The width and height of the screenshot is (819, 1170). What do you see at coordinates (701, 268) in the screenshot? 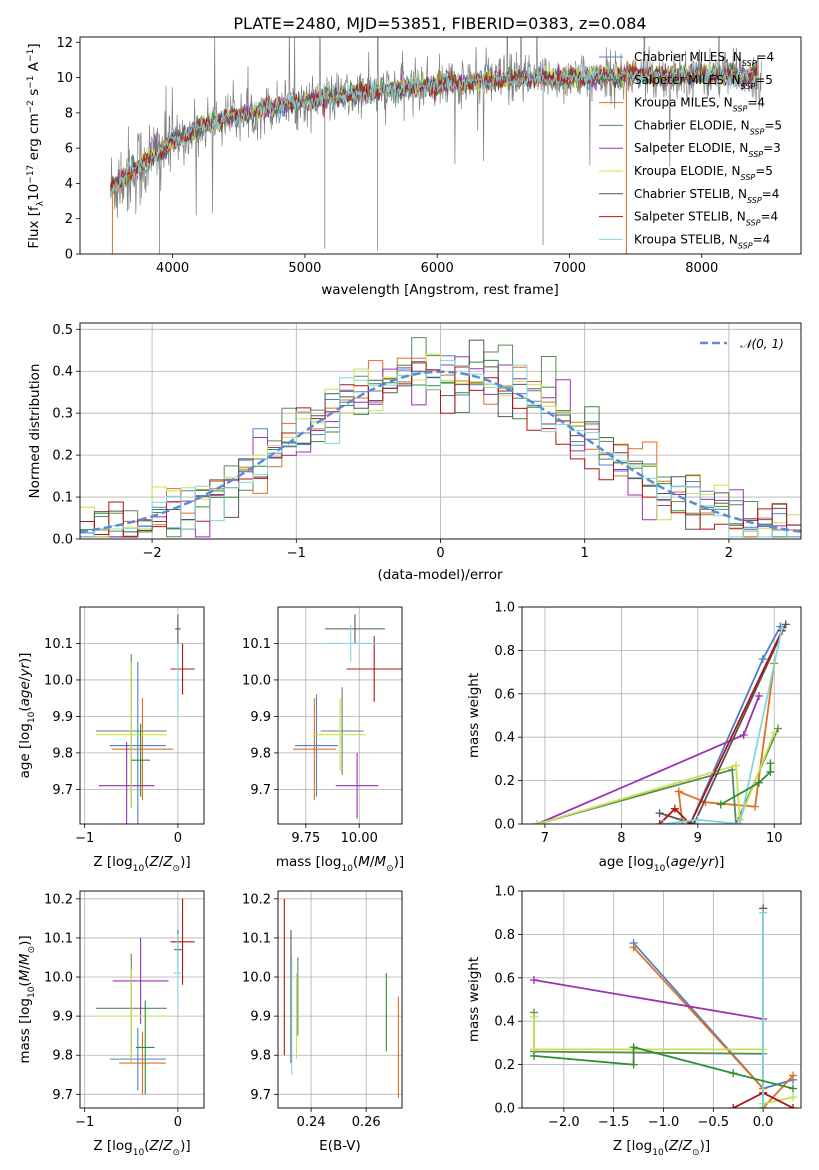
I see `x-tick-label: 8000` at bounding box center [701, 268].